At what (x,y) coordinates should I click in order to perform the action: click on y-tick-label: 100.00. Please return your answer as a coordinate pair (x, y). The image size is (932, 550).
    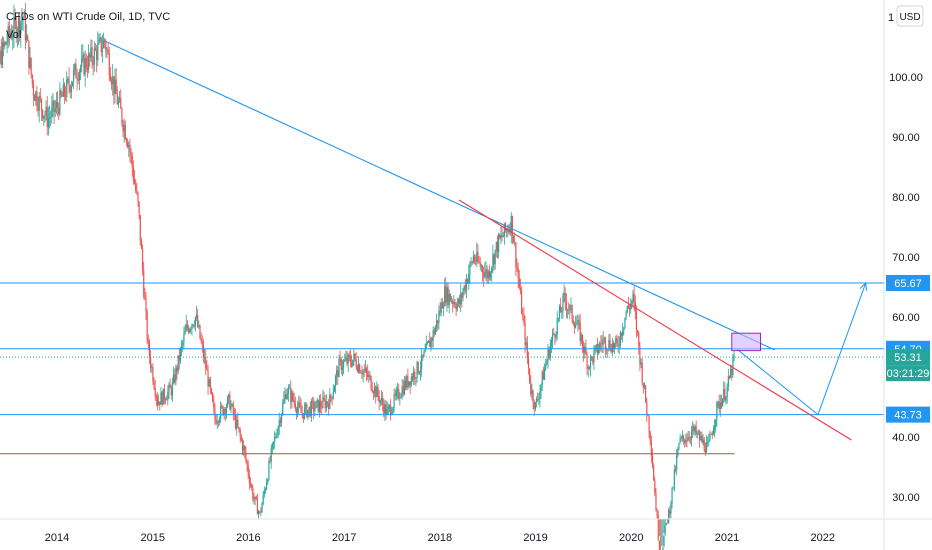
    Looking at the image, I should click on (906, 78).